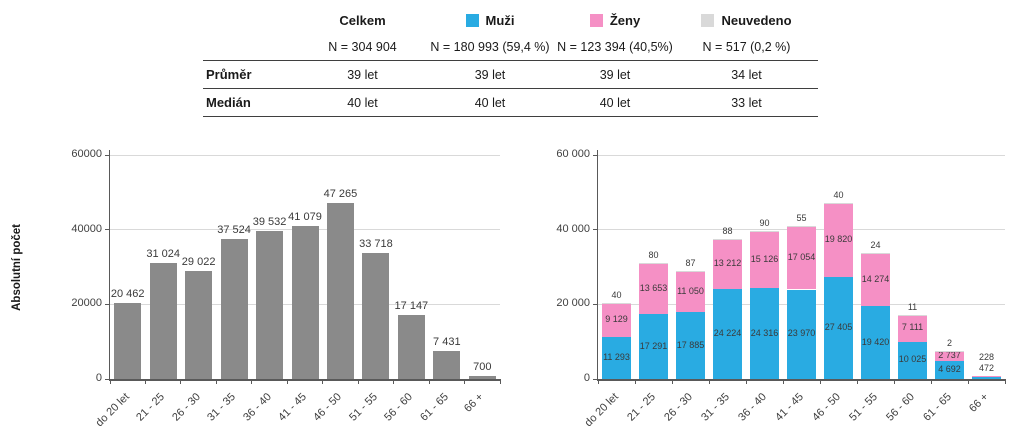 This screenshot has height=442, width=1023. Describe the element at coordinates (690, 290) in the screenshot. I see `bar-value-label: 11 050` at that location.